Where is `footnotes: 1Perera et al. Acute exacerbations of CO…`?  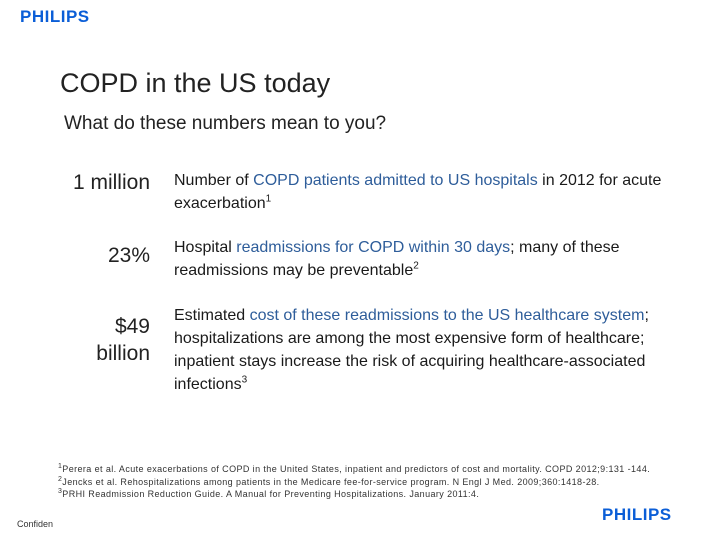 footnotes: 1Perera et al. Acute exacerbations of CO… is located at coordinates (378, 482).